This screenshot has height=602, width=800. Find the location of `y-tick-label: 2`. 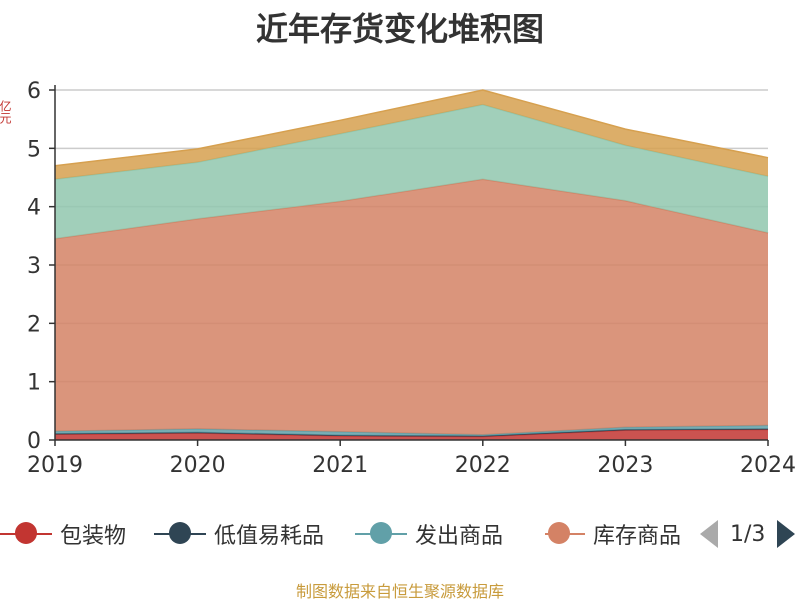

y-tick-label: 2 is located at coordinates (34, 324).